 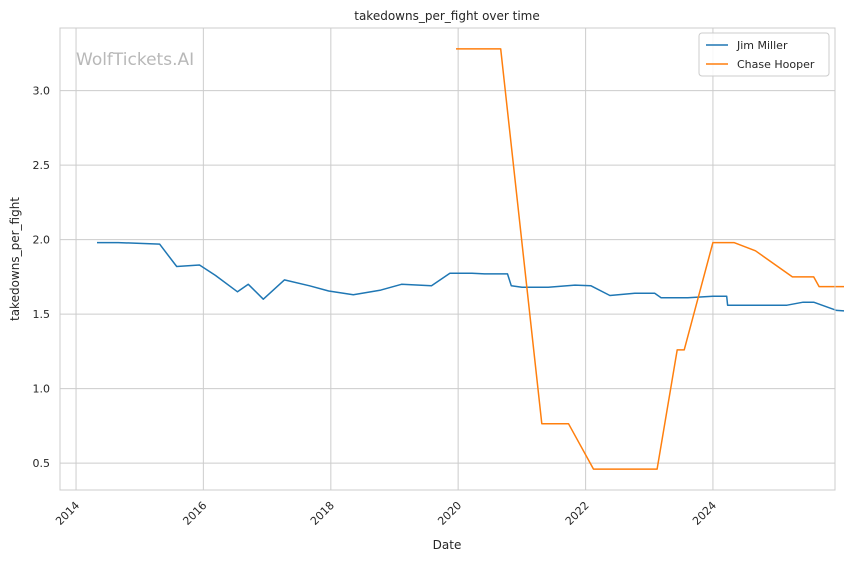 I want to click on legend: Jim Miller Chase Hooper, so click(x=764, y=54).